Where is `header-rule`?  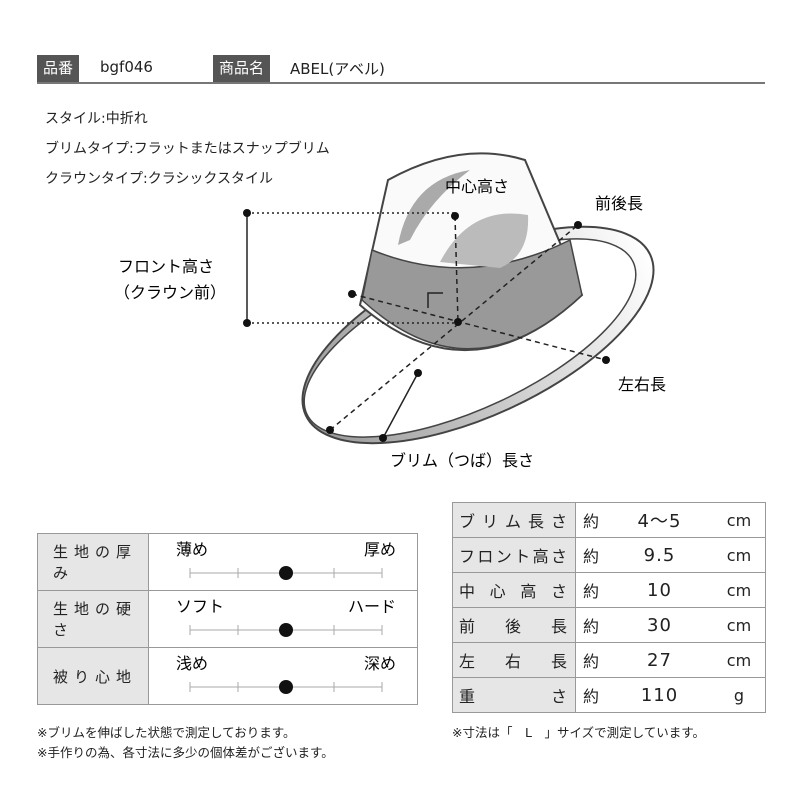
header-rule is located at coordinates (401, 83).